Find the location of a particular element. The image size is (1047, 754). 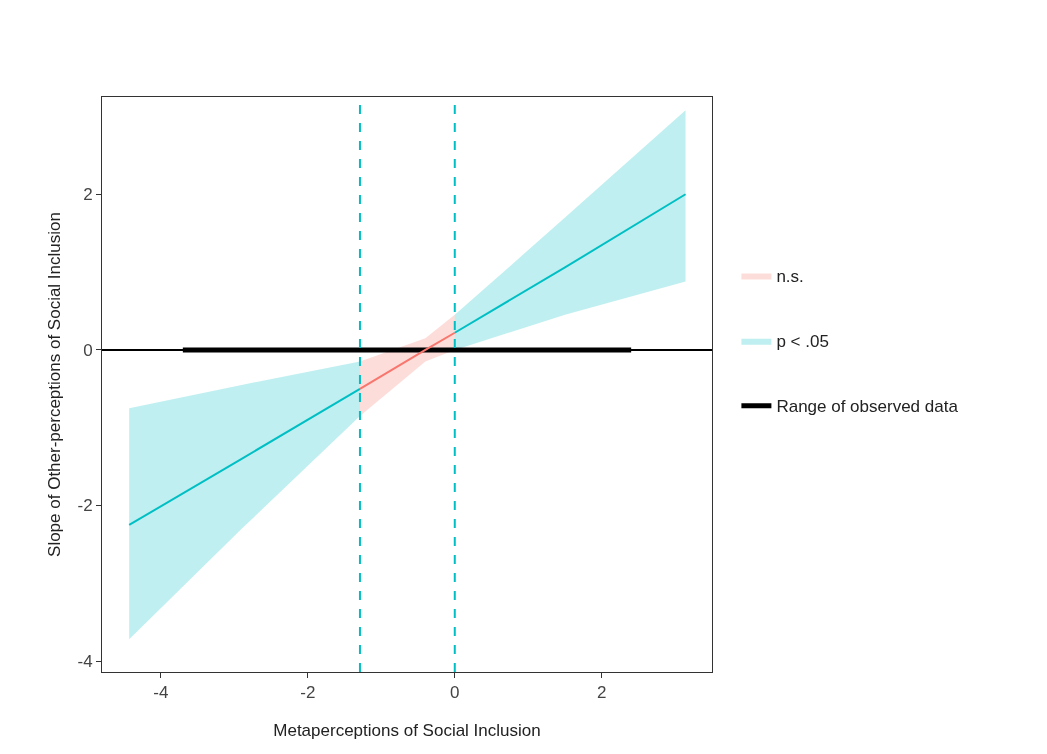

x-tick-label: -4 is located at coordinates (161, 693).